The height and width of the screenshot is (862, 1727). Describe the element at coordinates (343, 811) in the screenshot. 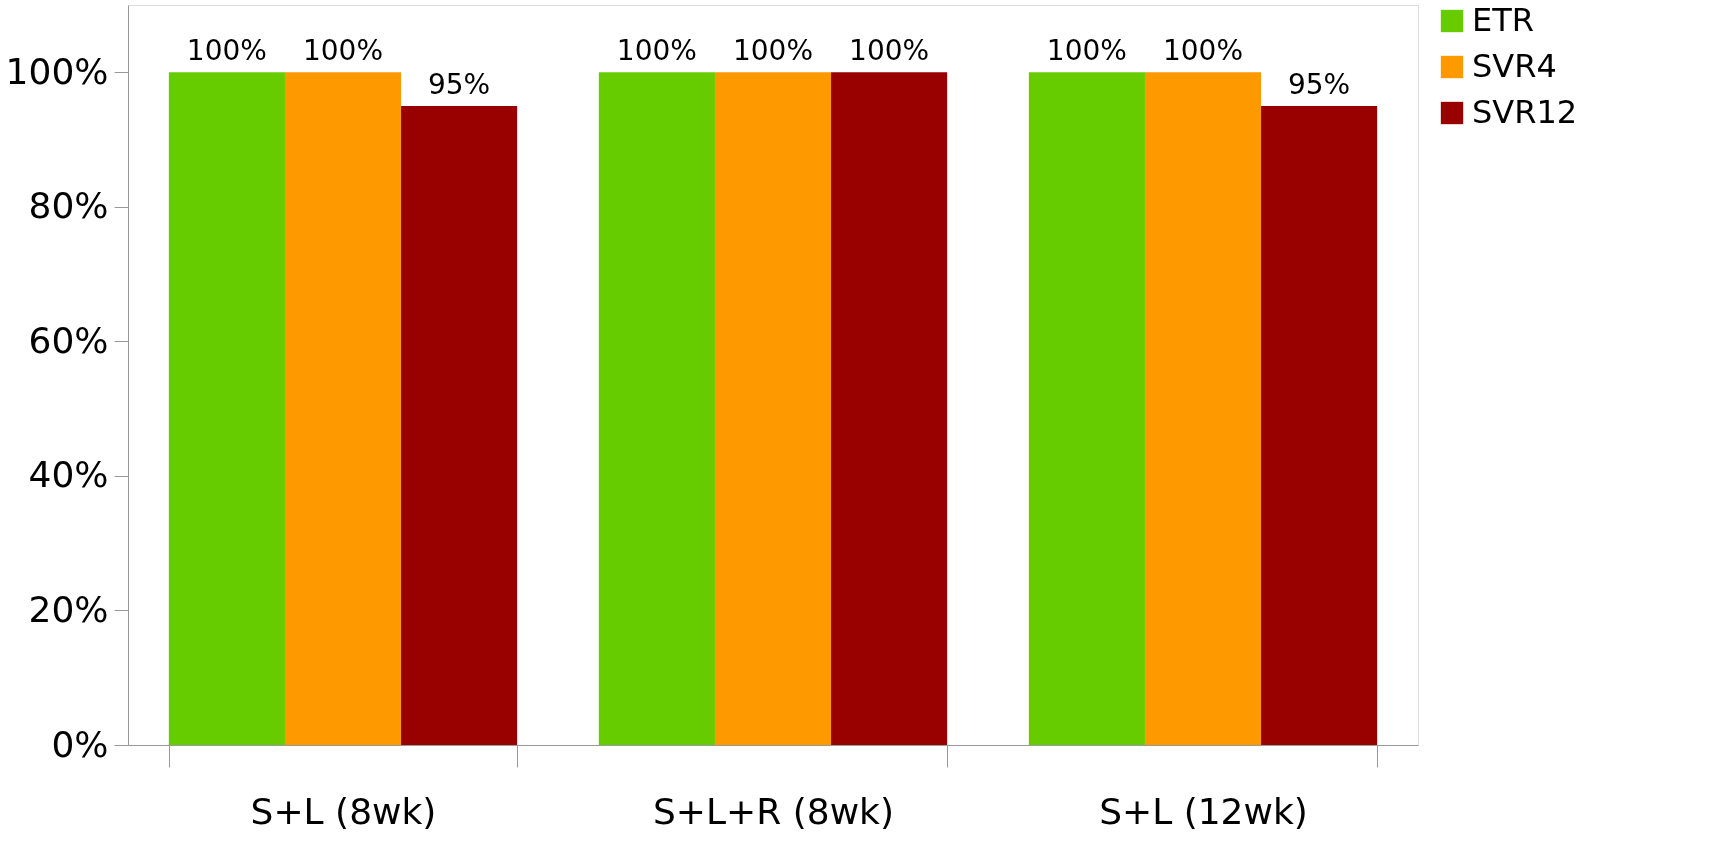

I see `x-tick-label: S+L (8wk)` at that location.